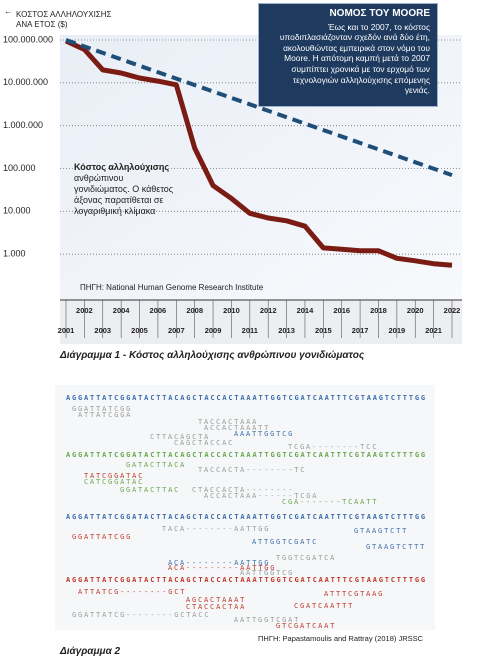 This screenshot has width=483, height=667. What do you see at coordinates (264, 434) in the screenshot?
I see `sequence-row: AAATTGGTCG` at bounding box center [264, 434].